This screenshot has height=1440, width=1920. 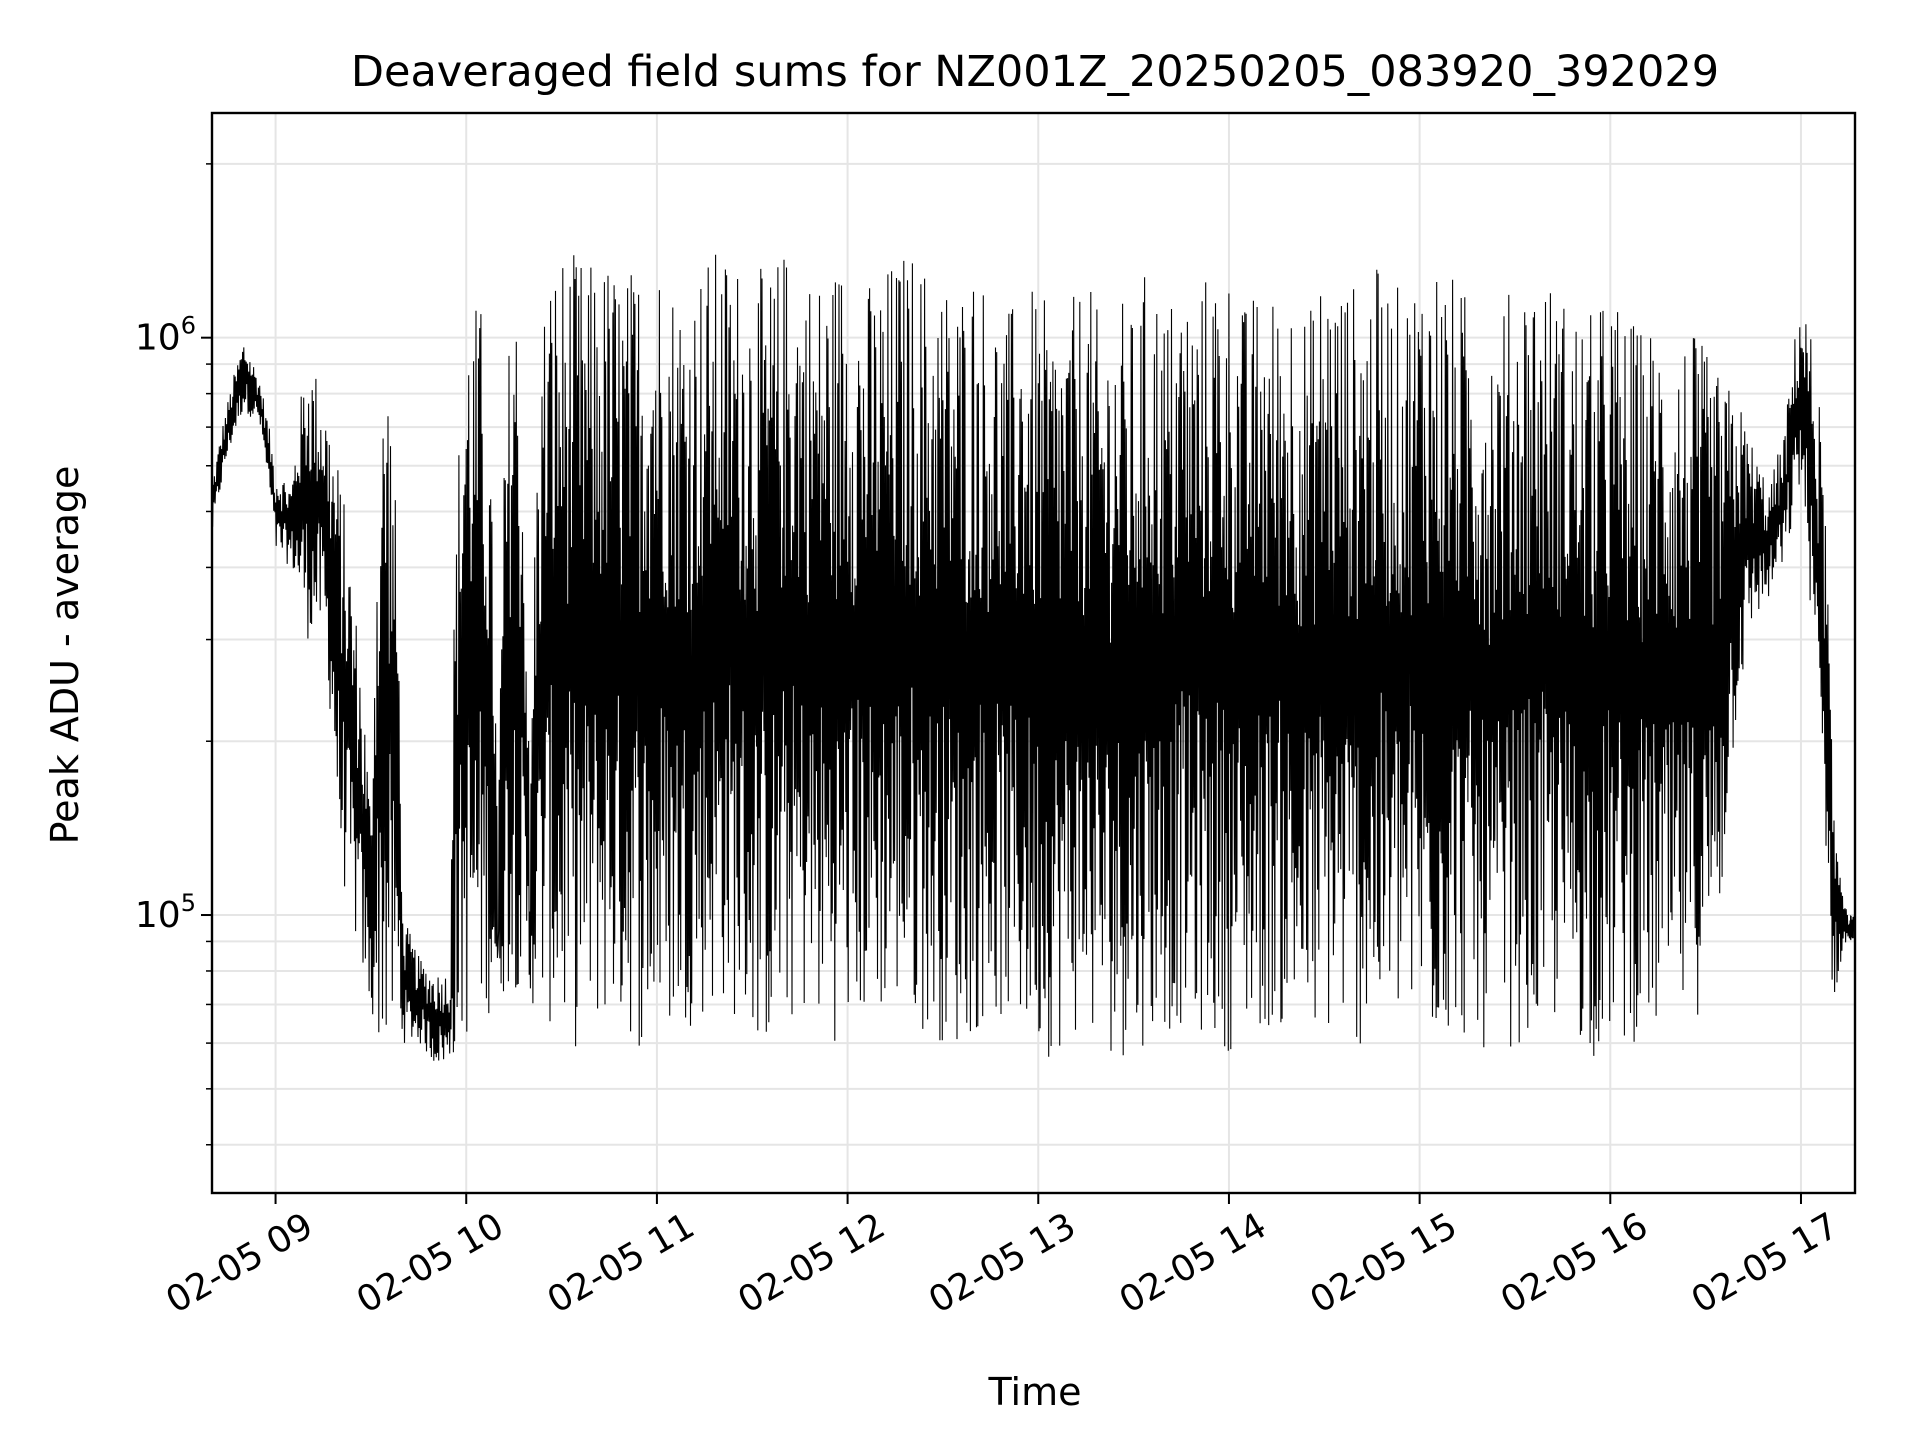 What do you see at coordinates (188, 903) in the screenshot?
I see `y-tick-label-exponent: 5` at bounding box center [188, 903].